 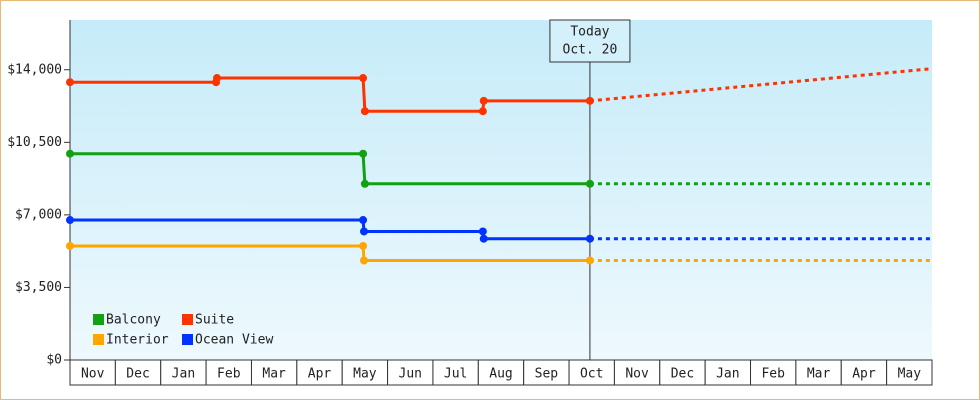 What do you see at coordinates (590, 50) in the screenshot?
I see `today-date: Oct. 20` at bounding box center [590, 50].